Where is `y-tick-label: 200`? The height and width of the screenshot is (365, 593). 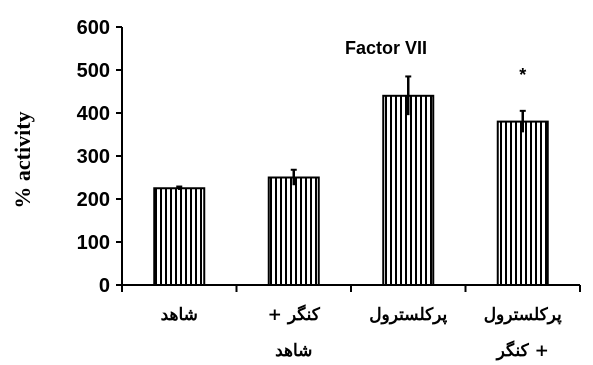 y-tick-label: 200 is located at coordinates (93, 200).